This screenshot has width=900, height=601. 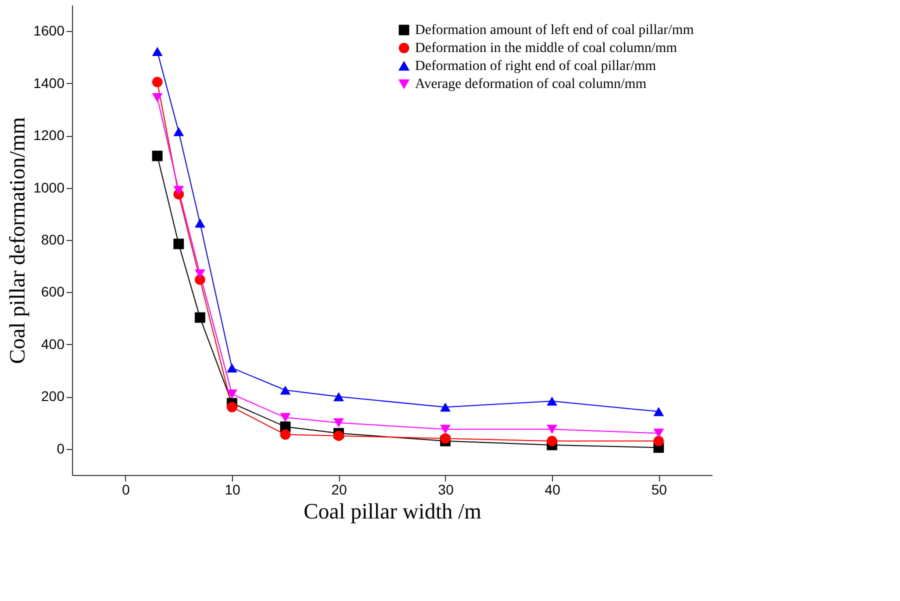 What do you see at coordinates (339, 490) in the screenshot?
I see `x-tick-label: 20` at bounding box center [339, 490].